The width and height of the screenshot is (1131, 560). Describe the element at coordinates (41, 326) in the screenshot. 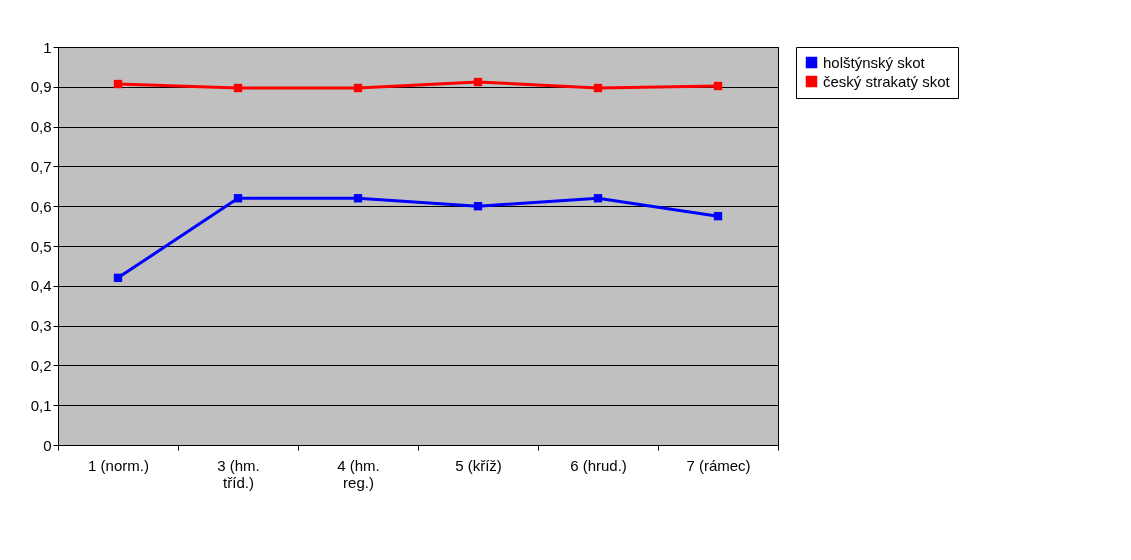

I see `y-tick-label: 0,3` at that location.